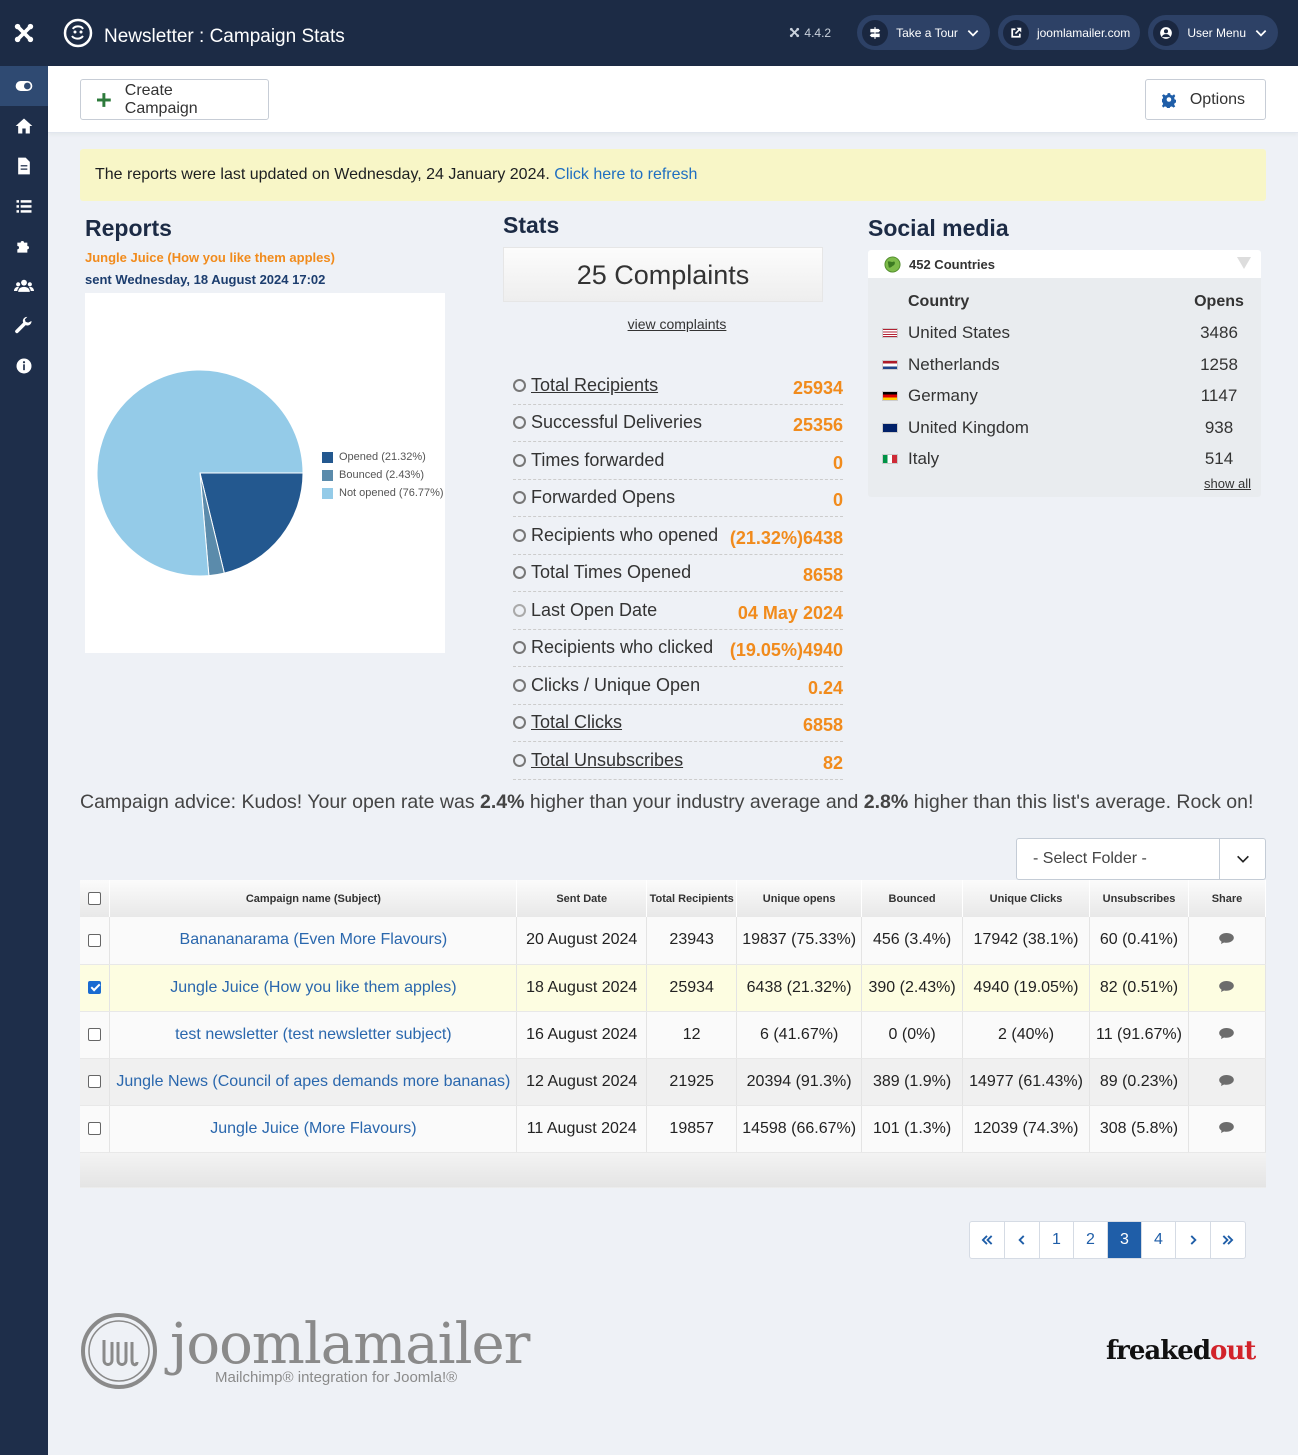 The image size is (1298, 1455). Describe the element at coordinates (799, 1082) in the screenshot. I see `opens-cell: 20394 (91.3%)` at that location.